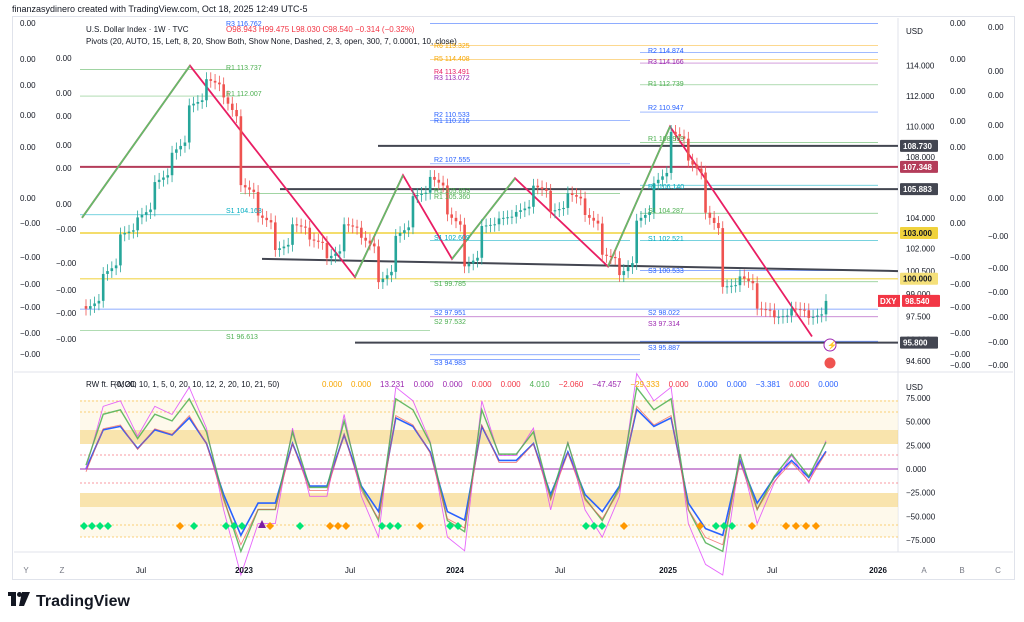 The image size is (1024, 622). What do you see at coordinates (483, 218) in the screenshot?
I see `zigzag-up-line` at bounding box center [483, 218].